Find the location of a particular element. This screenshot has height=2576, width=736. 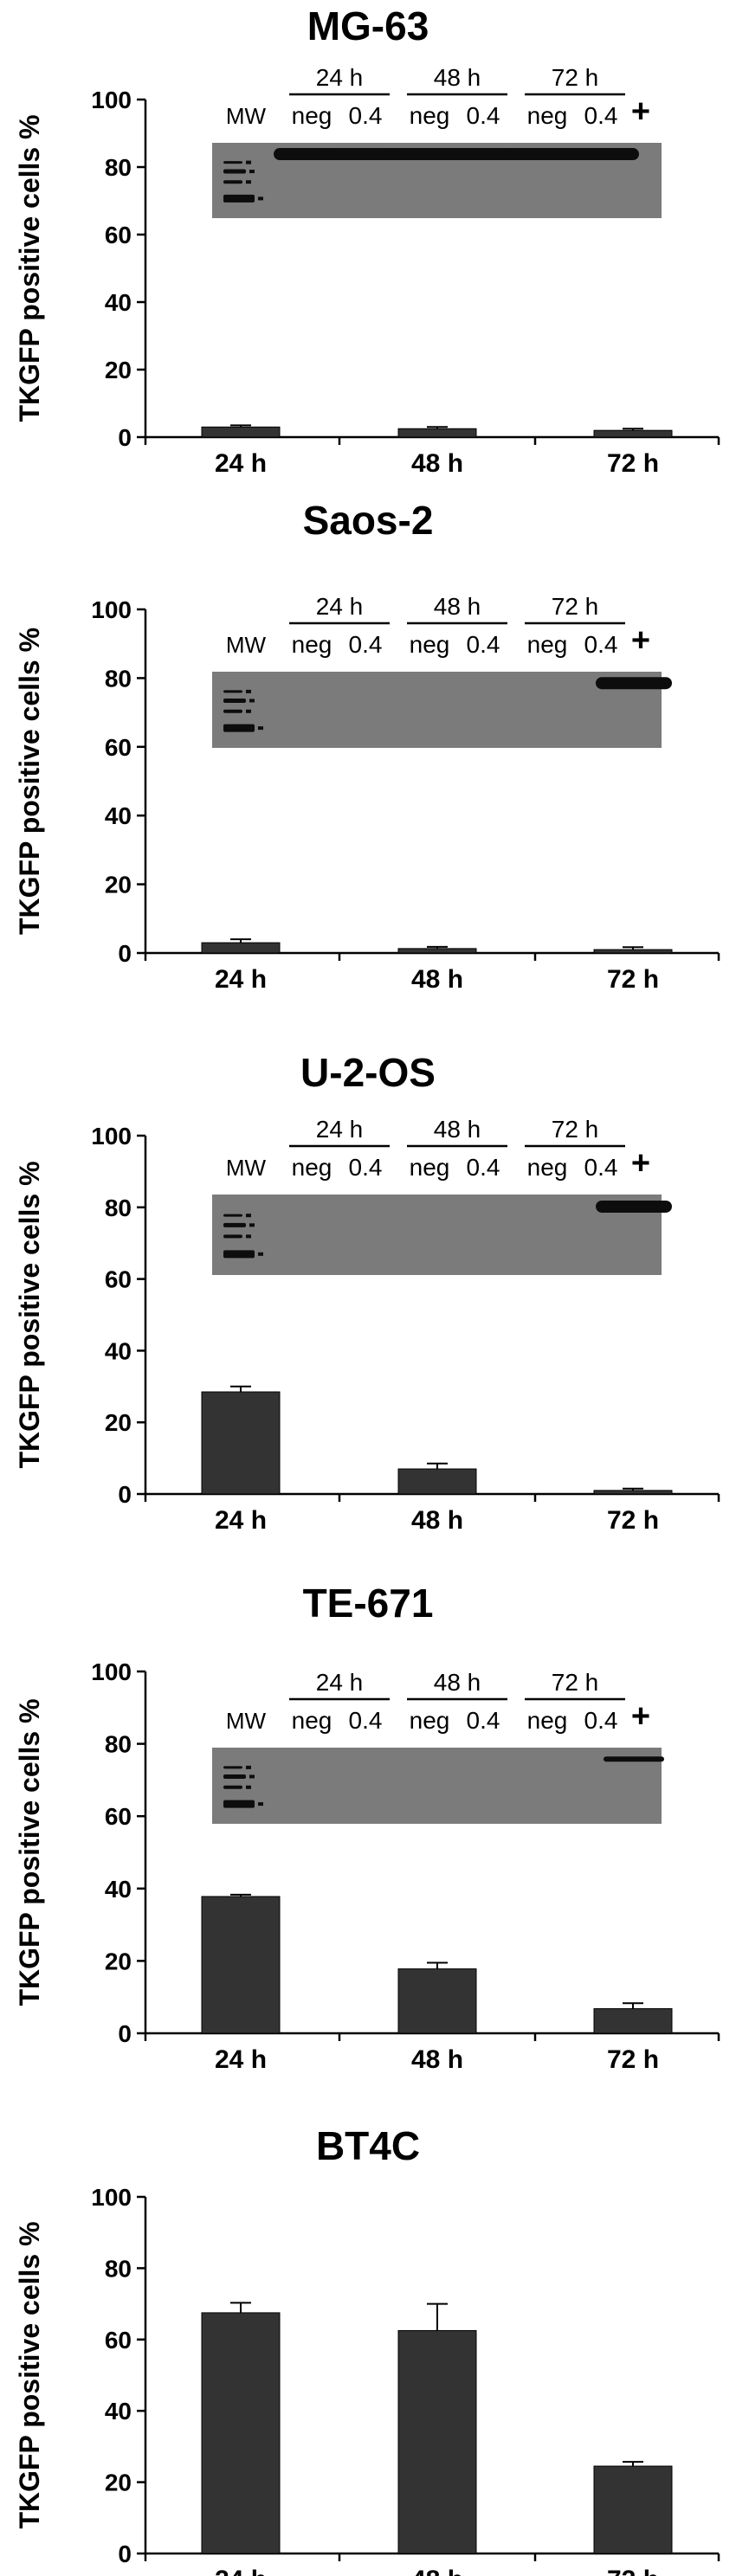

blot-membrane is located at coordinates (437, 1235).